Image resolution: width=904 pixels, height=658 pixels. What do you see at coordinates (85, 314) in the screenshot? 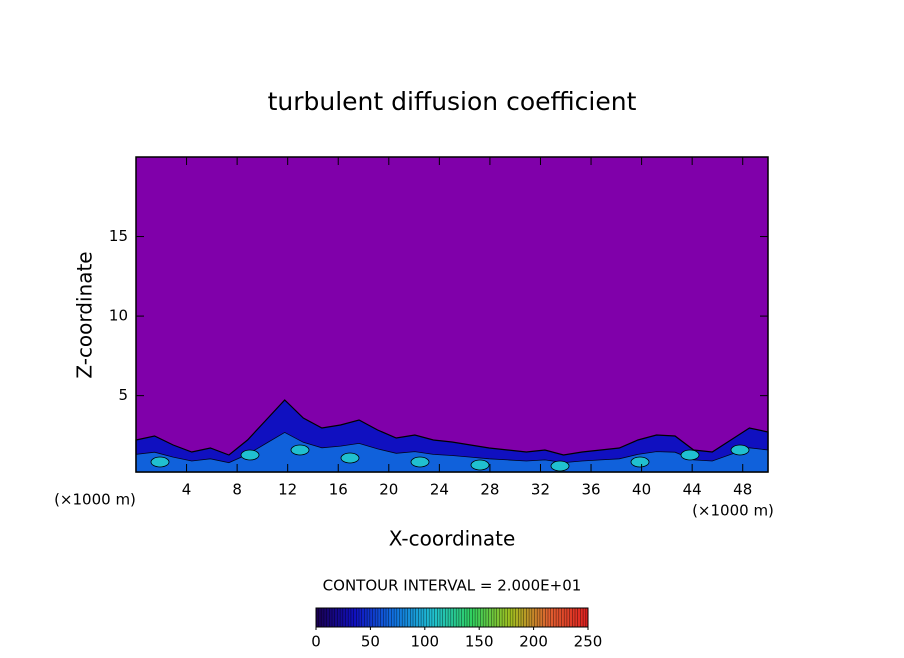
I see `y-axis-label: Z-coordinate` at bounding box center [85, 314].